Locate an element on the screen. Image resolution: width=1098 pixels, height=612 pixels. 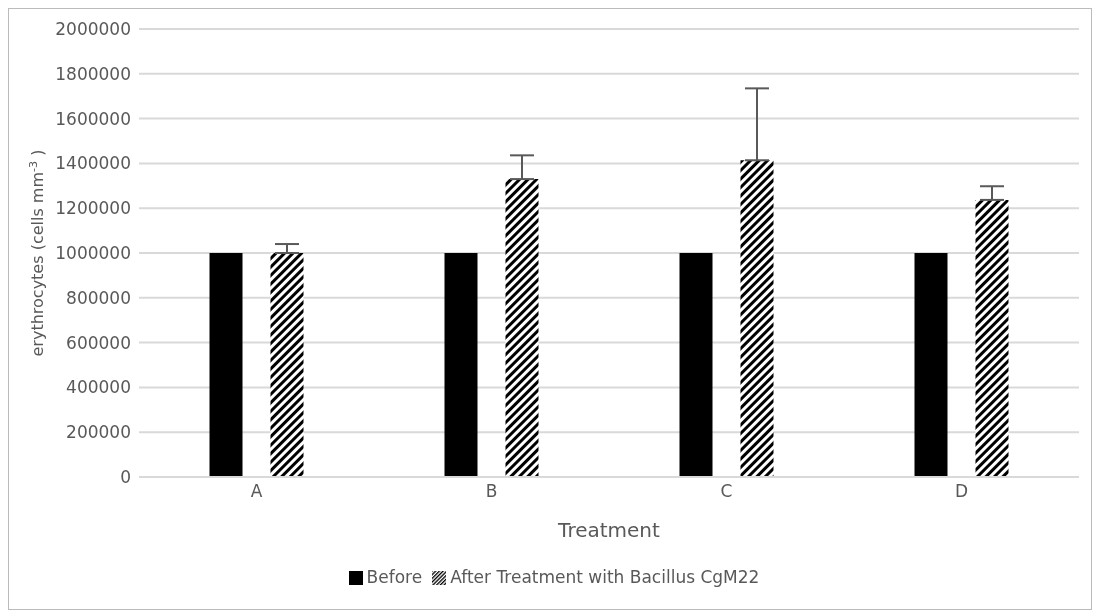
legend-label: After Treatment with Bacillus CgM22 is located at coordinates (605, 577).